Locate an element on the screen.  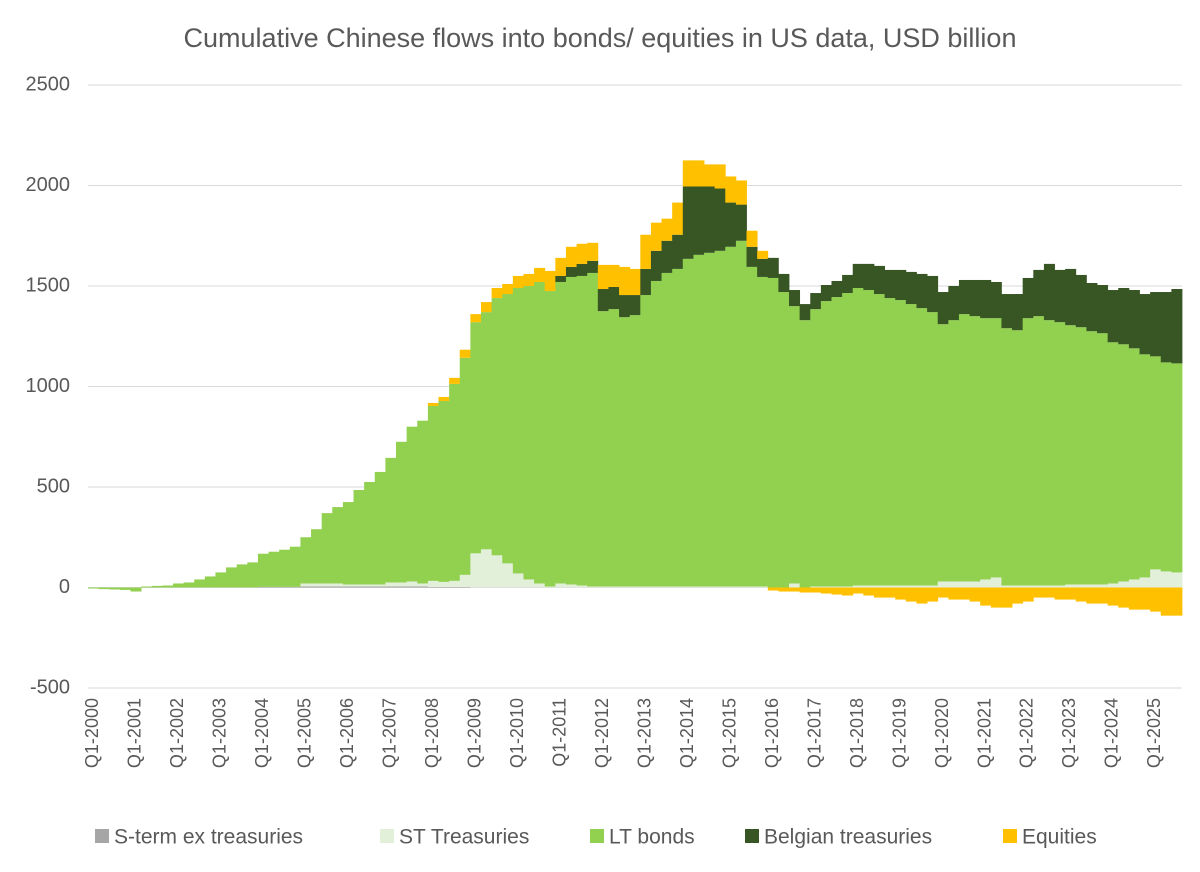
legend-label: S-term ex treasuries is located at coordinates (208, 837).